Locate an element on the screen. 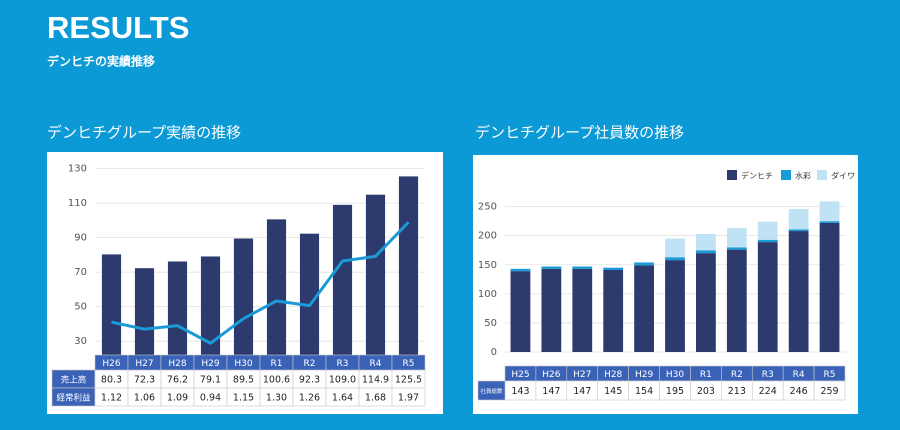 The image size is (900, 430). legend-label: ダイワ is located at coordinates (843, 176).